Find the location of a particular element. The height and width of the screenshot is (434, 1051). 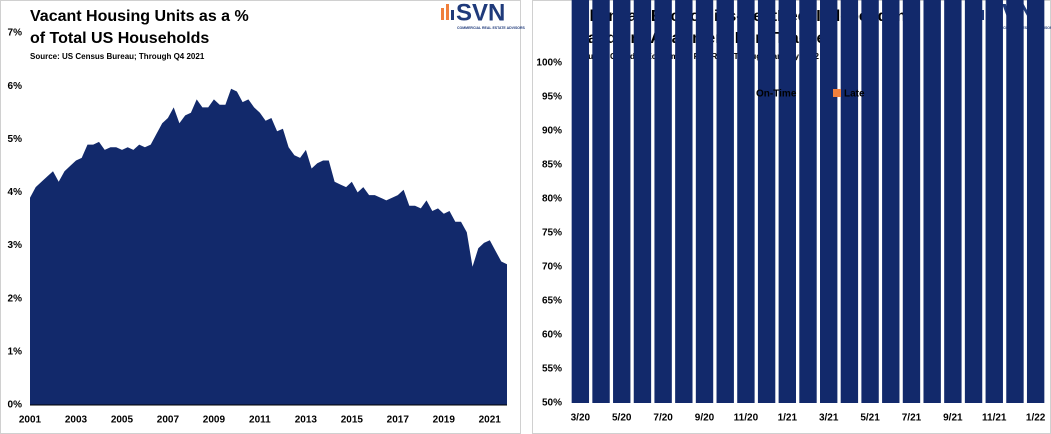

y-tick-label: 85% is located at coordinates (552, 165).